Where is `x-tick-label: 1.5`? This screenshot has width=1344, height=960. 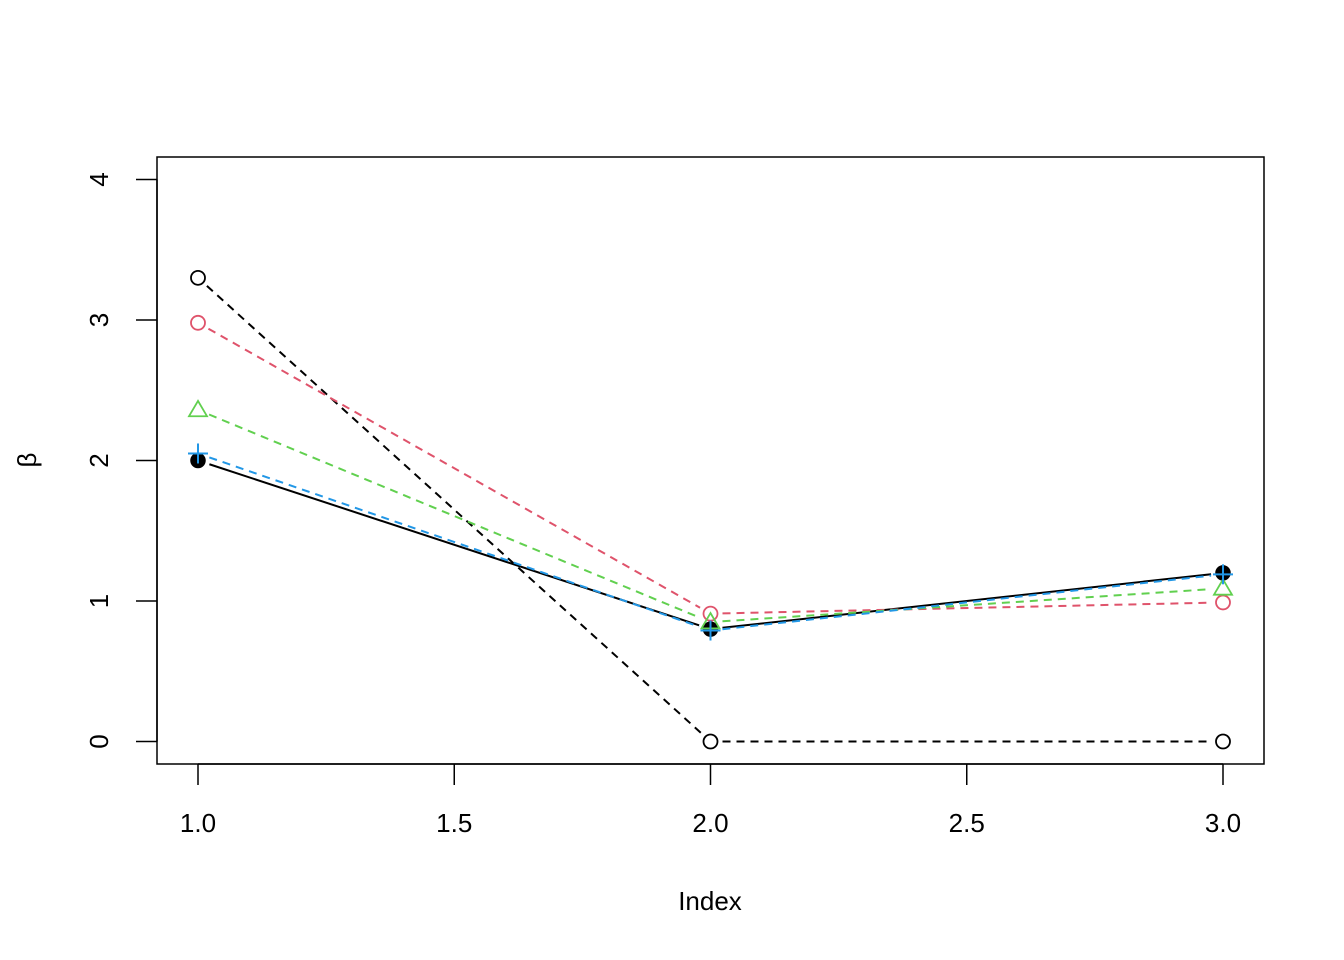 x-tick-label: 1.5 is located at coordinates (454, 823).